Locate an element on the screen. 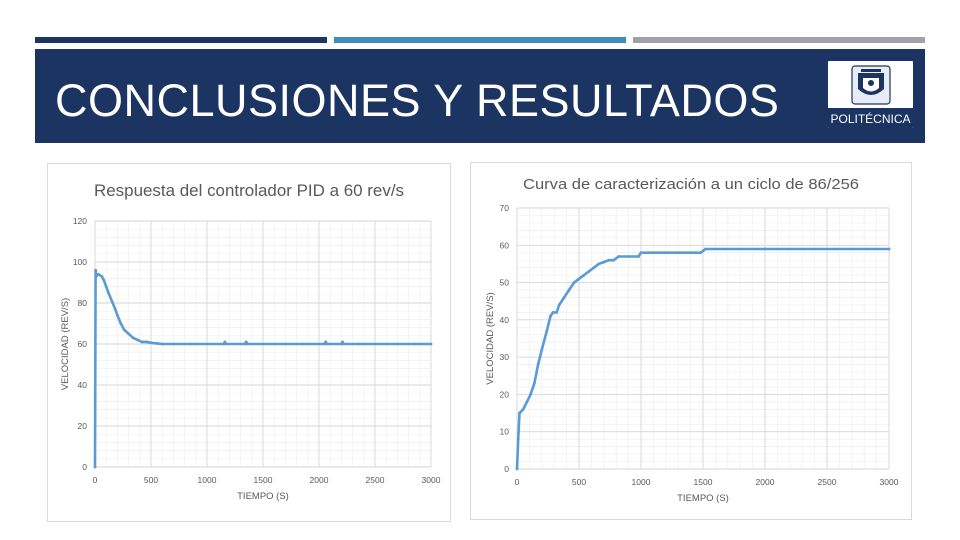  char-y-tick-label: 60 is located at coordinates (505, 245).